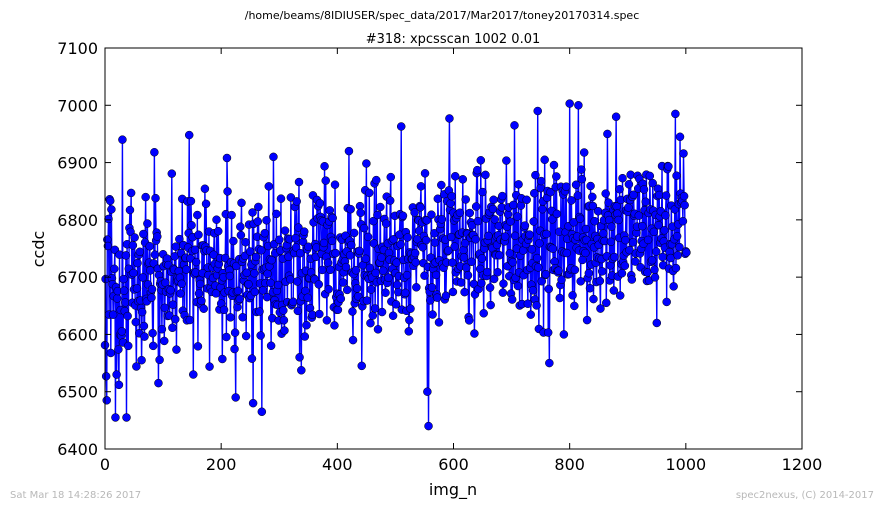  I want to click on x-axis-label: img_n, so click(453, 490).